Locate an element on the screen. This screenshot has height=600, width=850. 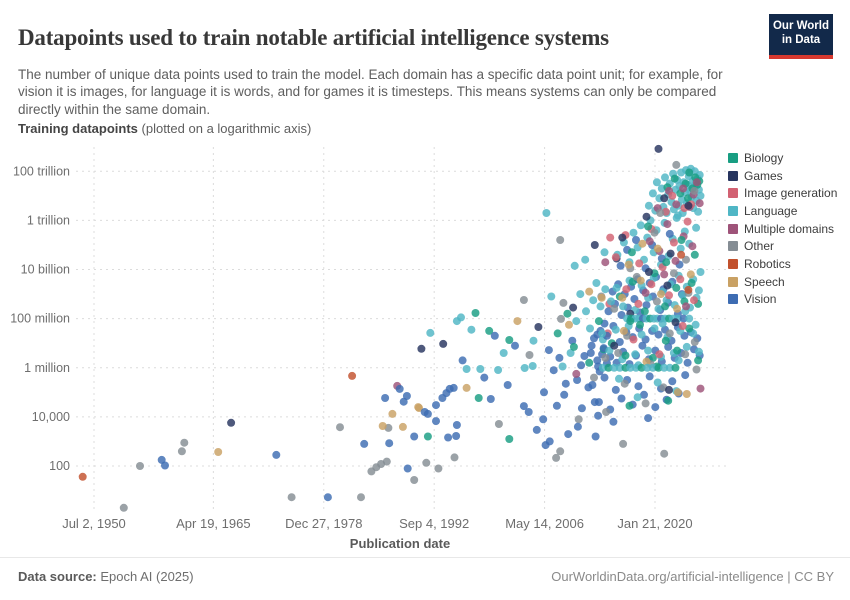
legend-item-language: Language is located at coordinates (782, 211).